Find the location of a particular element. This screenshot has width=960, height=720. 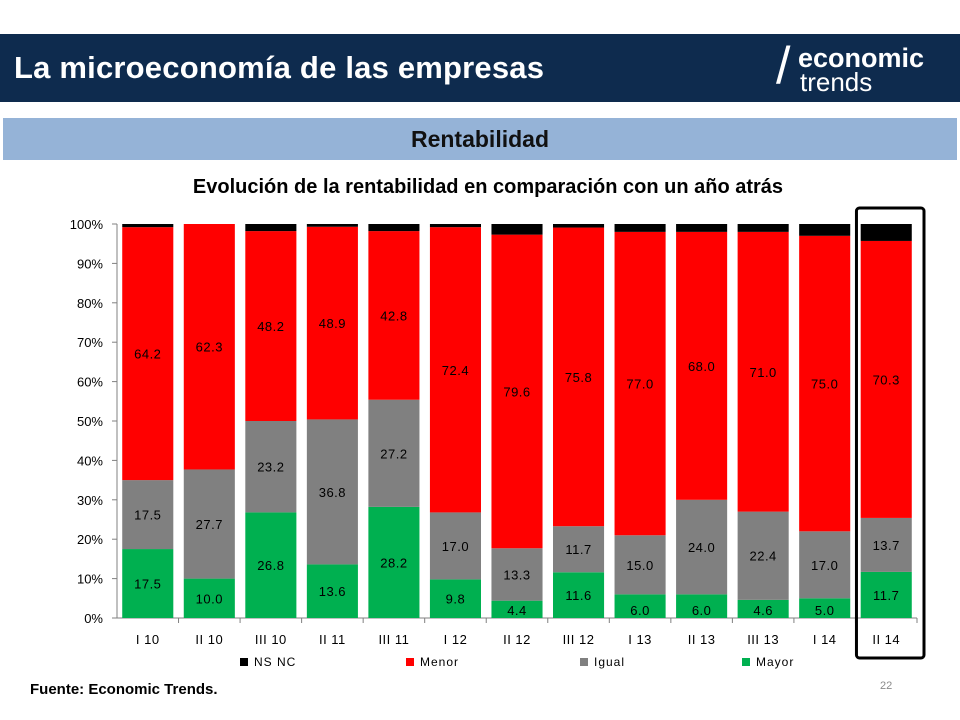

logo-text-economic: economic is located at coordinates (861, 58).